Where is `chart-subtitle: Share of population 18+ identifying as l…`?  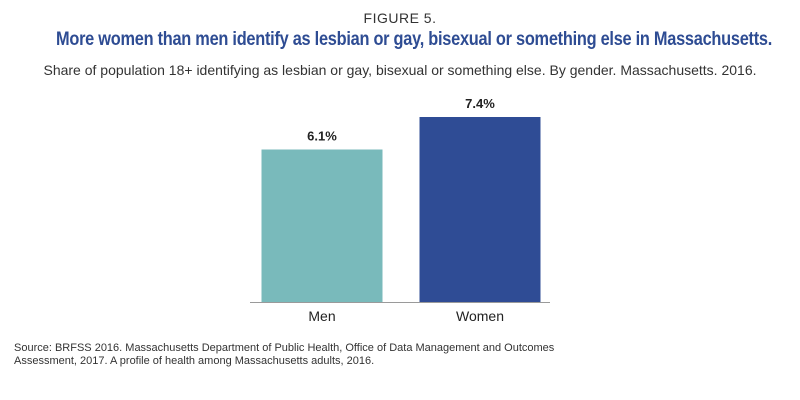
chart-subtitle: Share of population 18+ identifying as l… is located at coordinates (400, 70).